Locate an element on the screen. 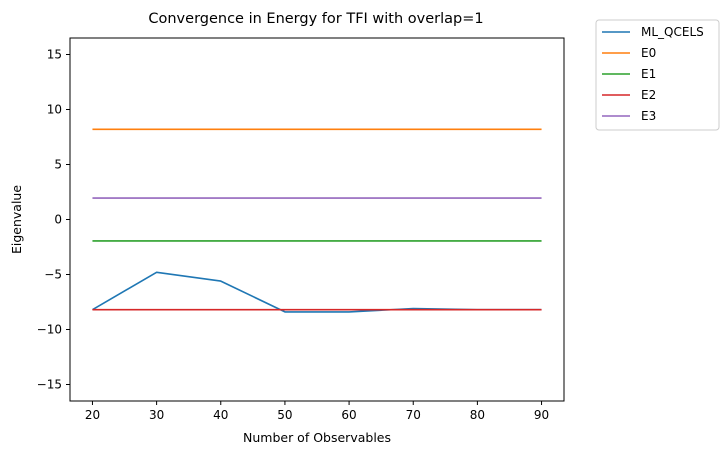  x-tick-label: 70 is located at coordinates (413, 415).